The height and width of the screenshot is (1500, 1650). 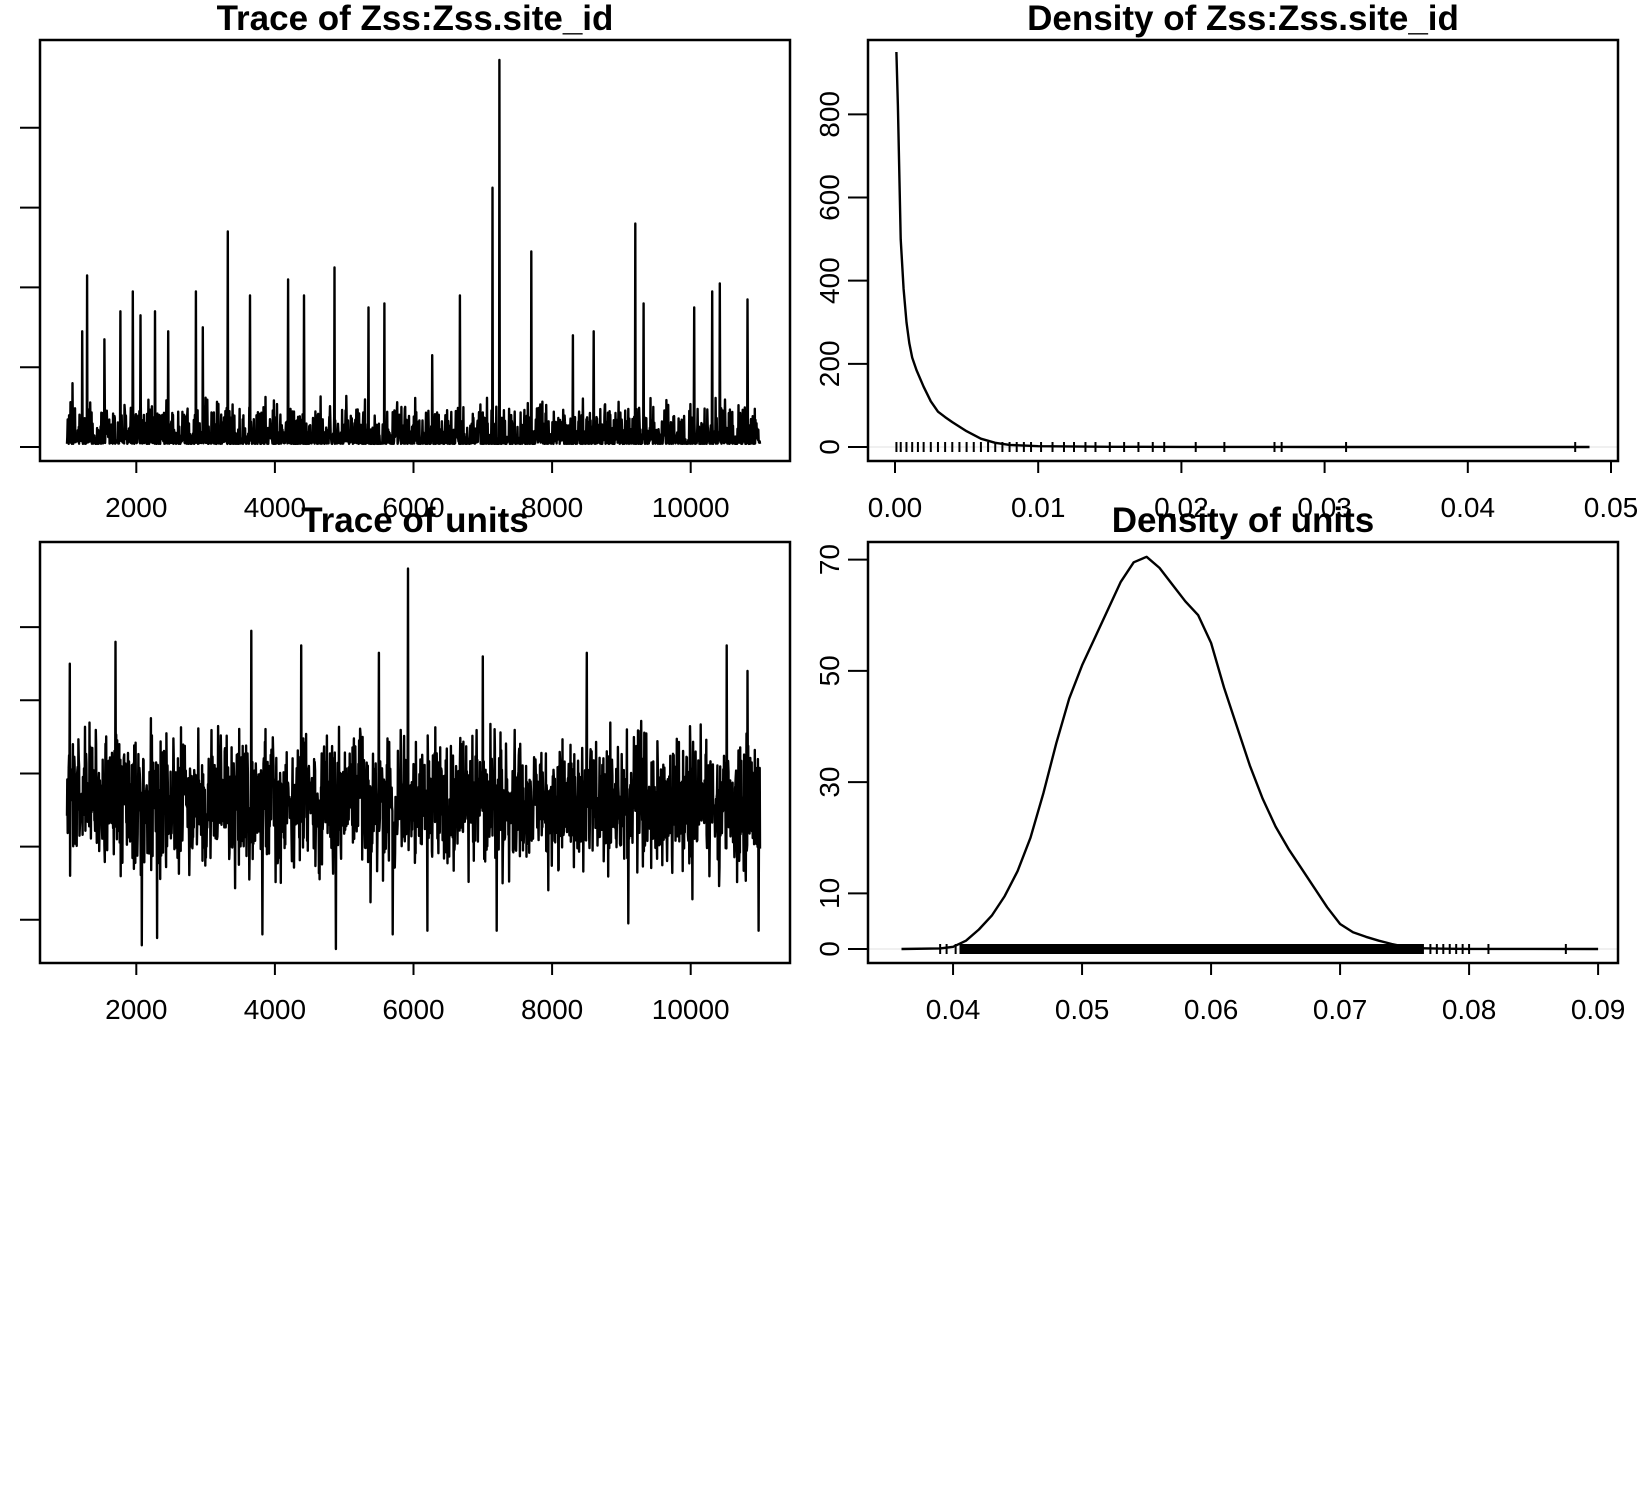 What do you see at coordinates (691, 1009) in the screenshot?
I see `trace-units-x-tick-label: 10000` at bounding box center [691, 1009].